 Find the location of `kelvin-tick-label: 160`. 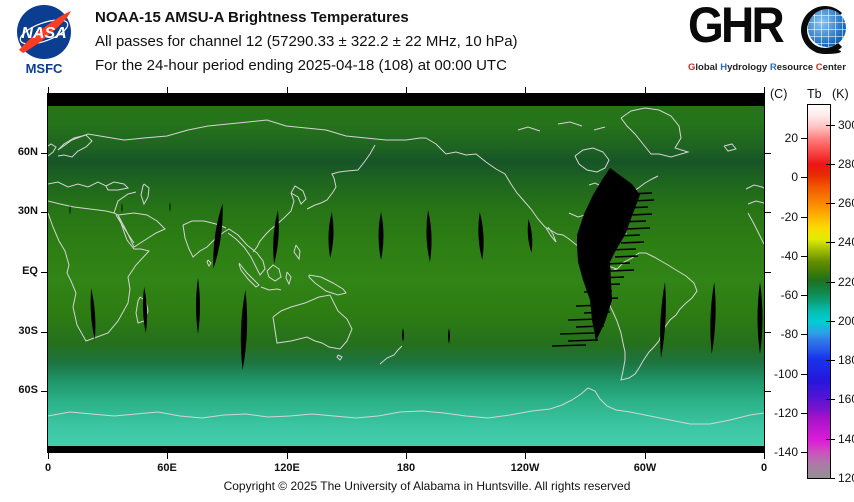

kelvin-tick-label: 160 is located at coordinates (846, 399).